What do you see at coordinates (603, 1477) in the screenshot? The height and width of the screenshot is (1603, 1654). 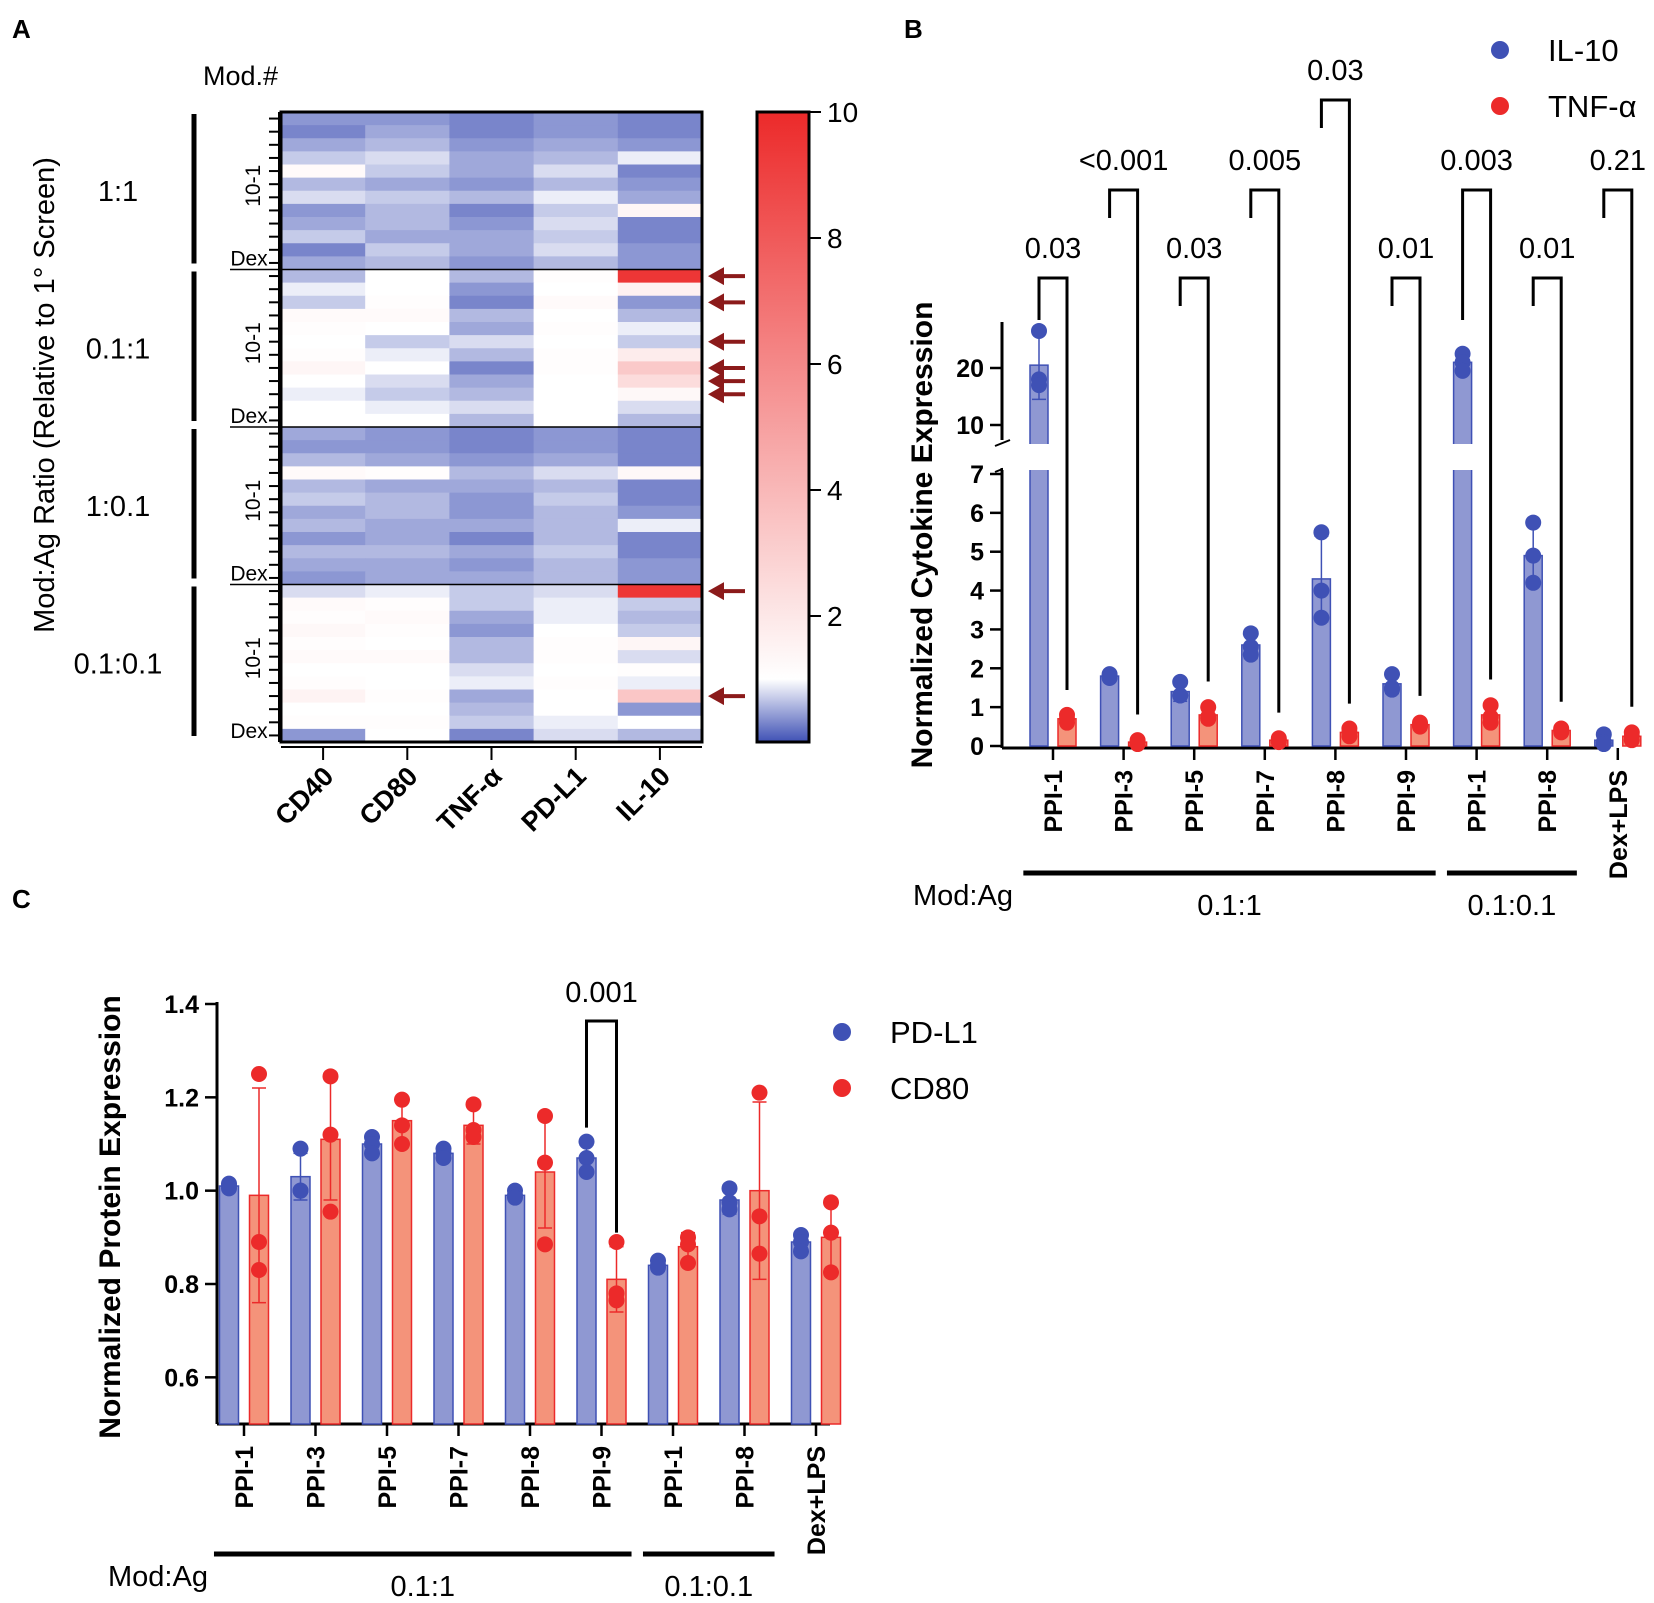 I see `category-label: PPI-9` at bounding box center [603, 1477].